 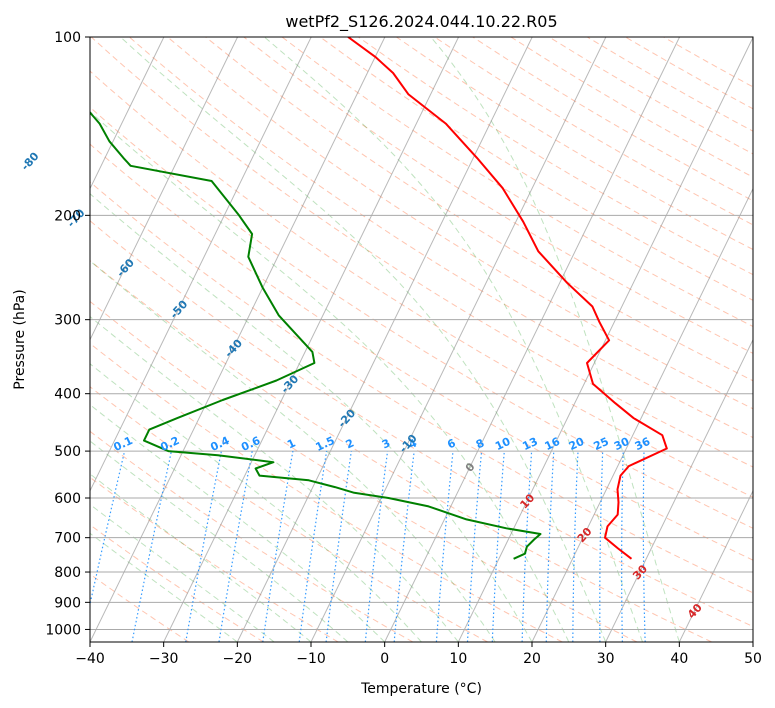 I want to click on y-tick-label: 700, so click(x=67, y=539).